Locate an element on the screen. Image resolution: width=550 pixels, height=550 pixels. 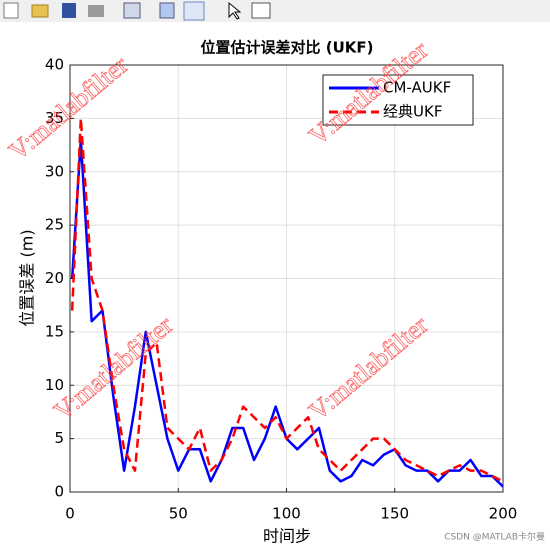
x-tick-label: 150 is located at coordinates (394, 514).